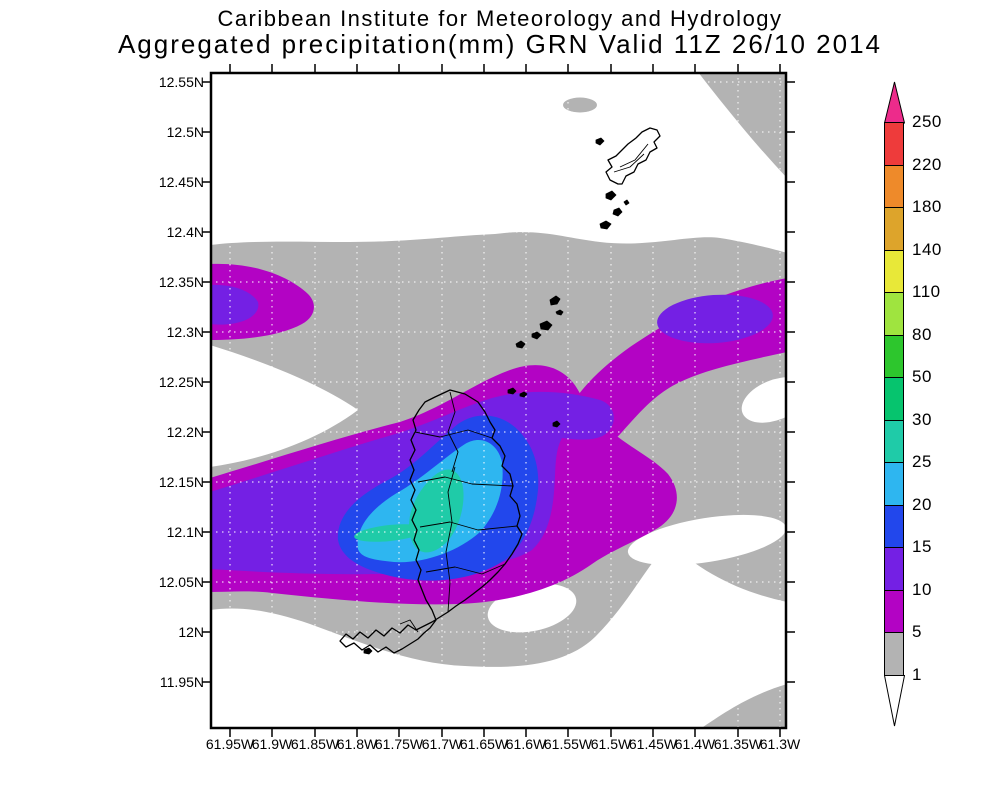 The height and width of the screenshot is (800, 1000). Describe the element at coordinates (181, 282) in the screenshot. I see `lat-tick-label: 12.35N` at that location.